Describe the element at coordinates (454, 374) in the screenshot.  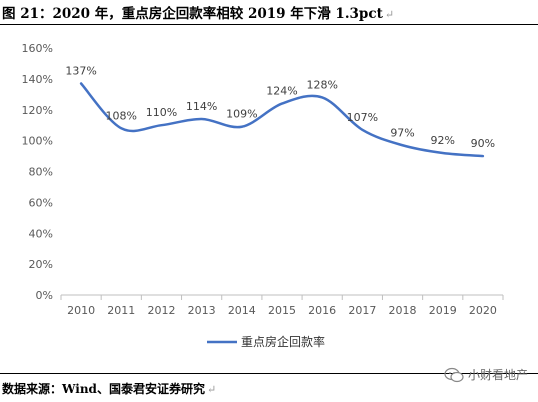
I see `wechat-icon` at that location.